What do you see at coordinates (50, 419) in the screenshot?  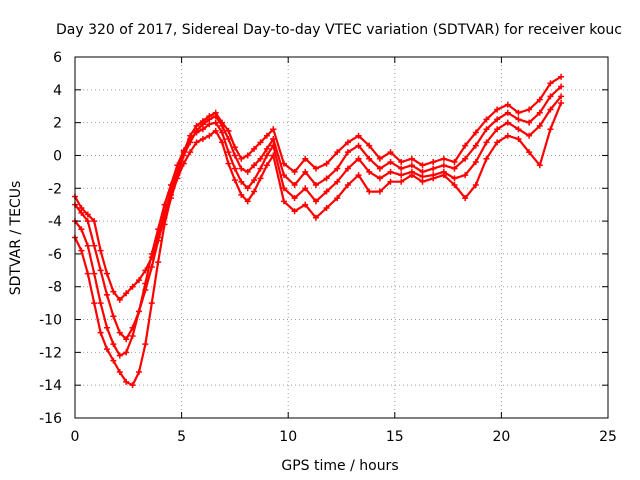 I see `y-tick-label: -16` at bounding box center [50, 419].